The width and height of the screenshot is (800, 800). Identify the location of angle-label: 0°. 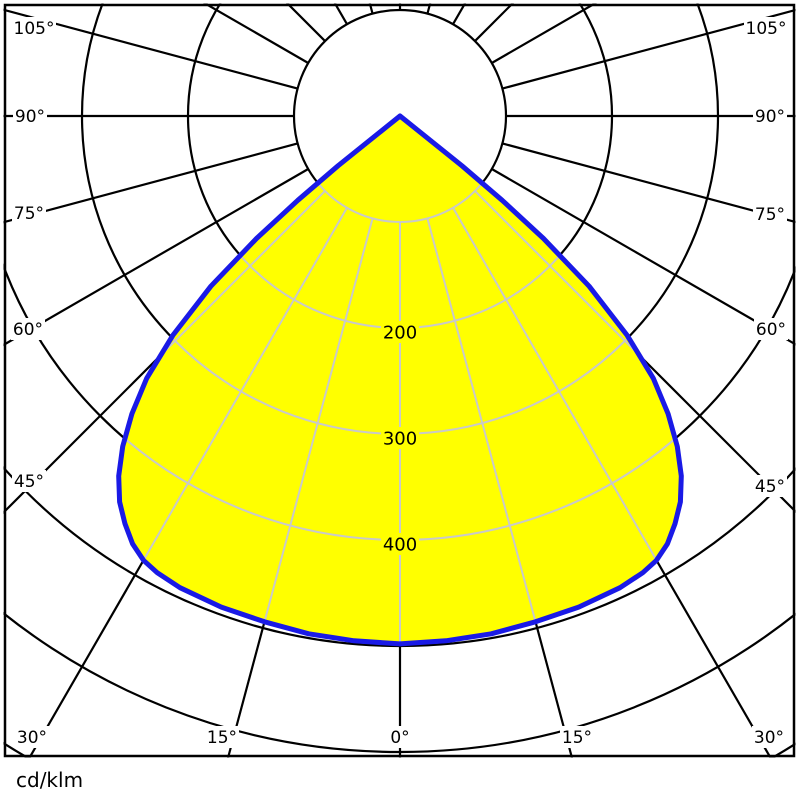
(399, 738).